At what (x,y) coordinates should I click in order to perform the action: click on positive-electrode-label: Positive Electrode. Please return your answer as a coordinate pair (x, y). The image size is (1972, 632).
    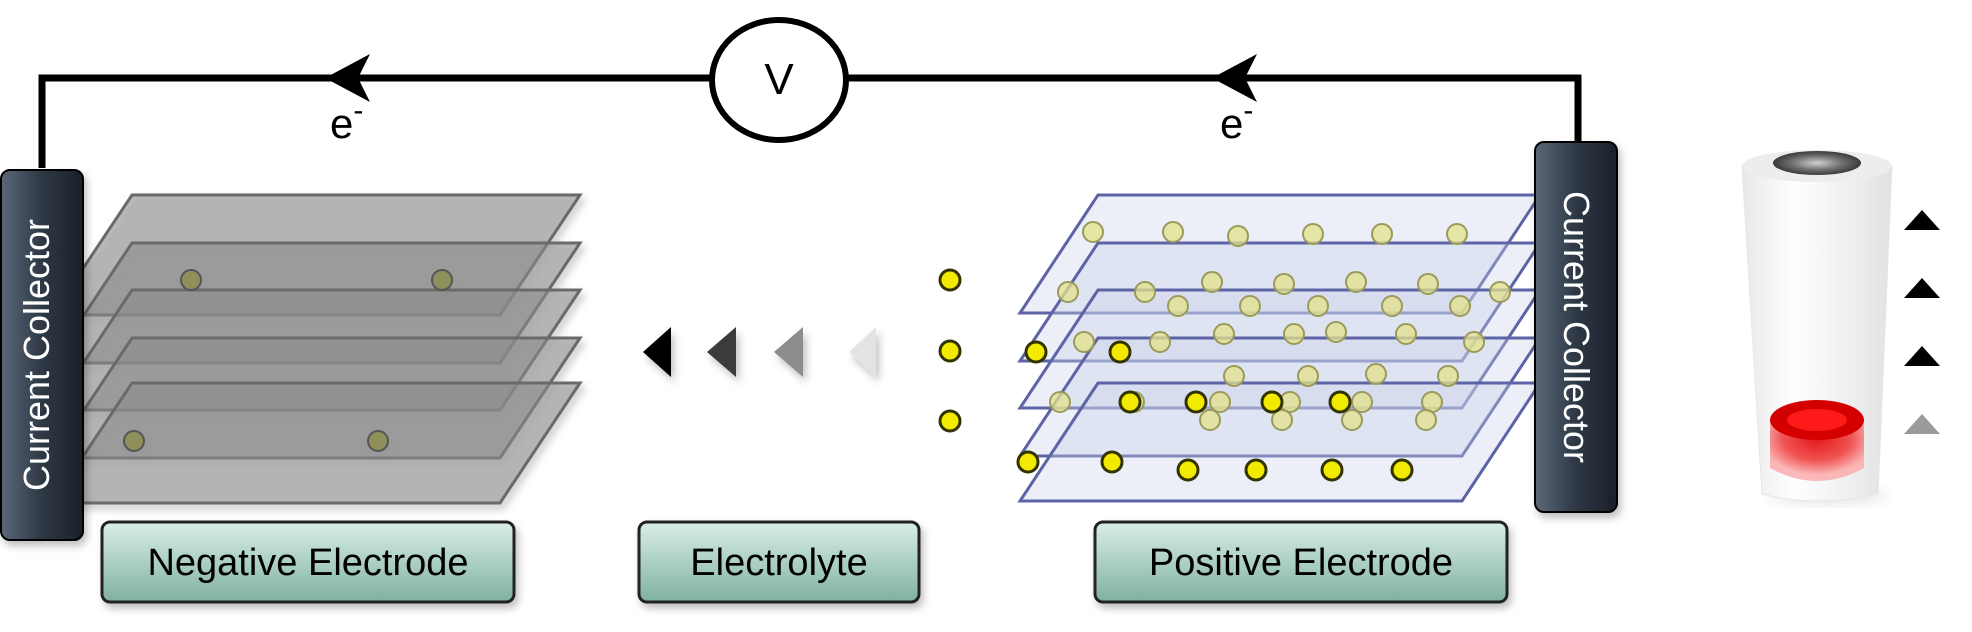
    Looking at the image, I should click on (1301, 563).